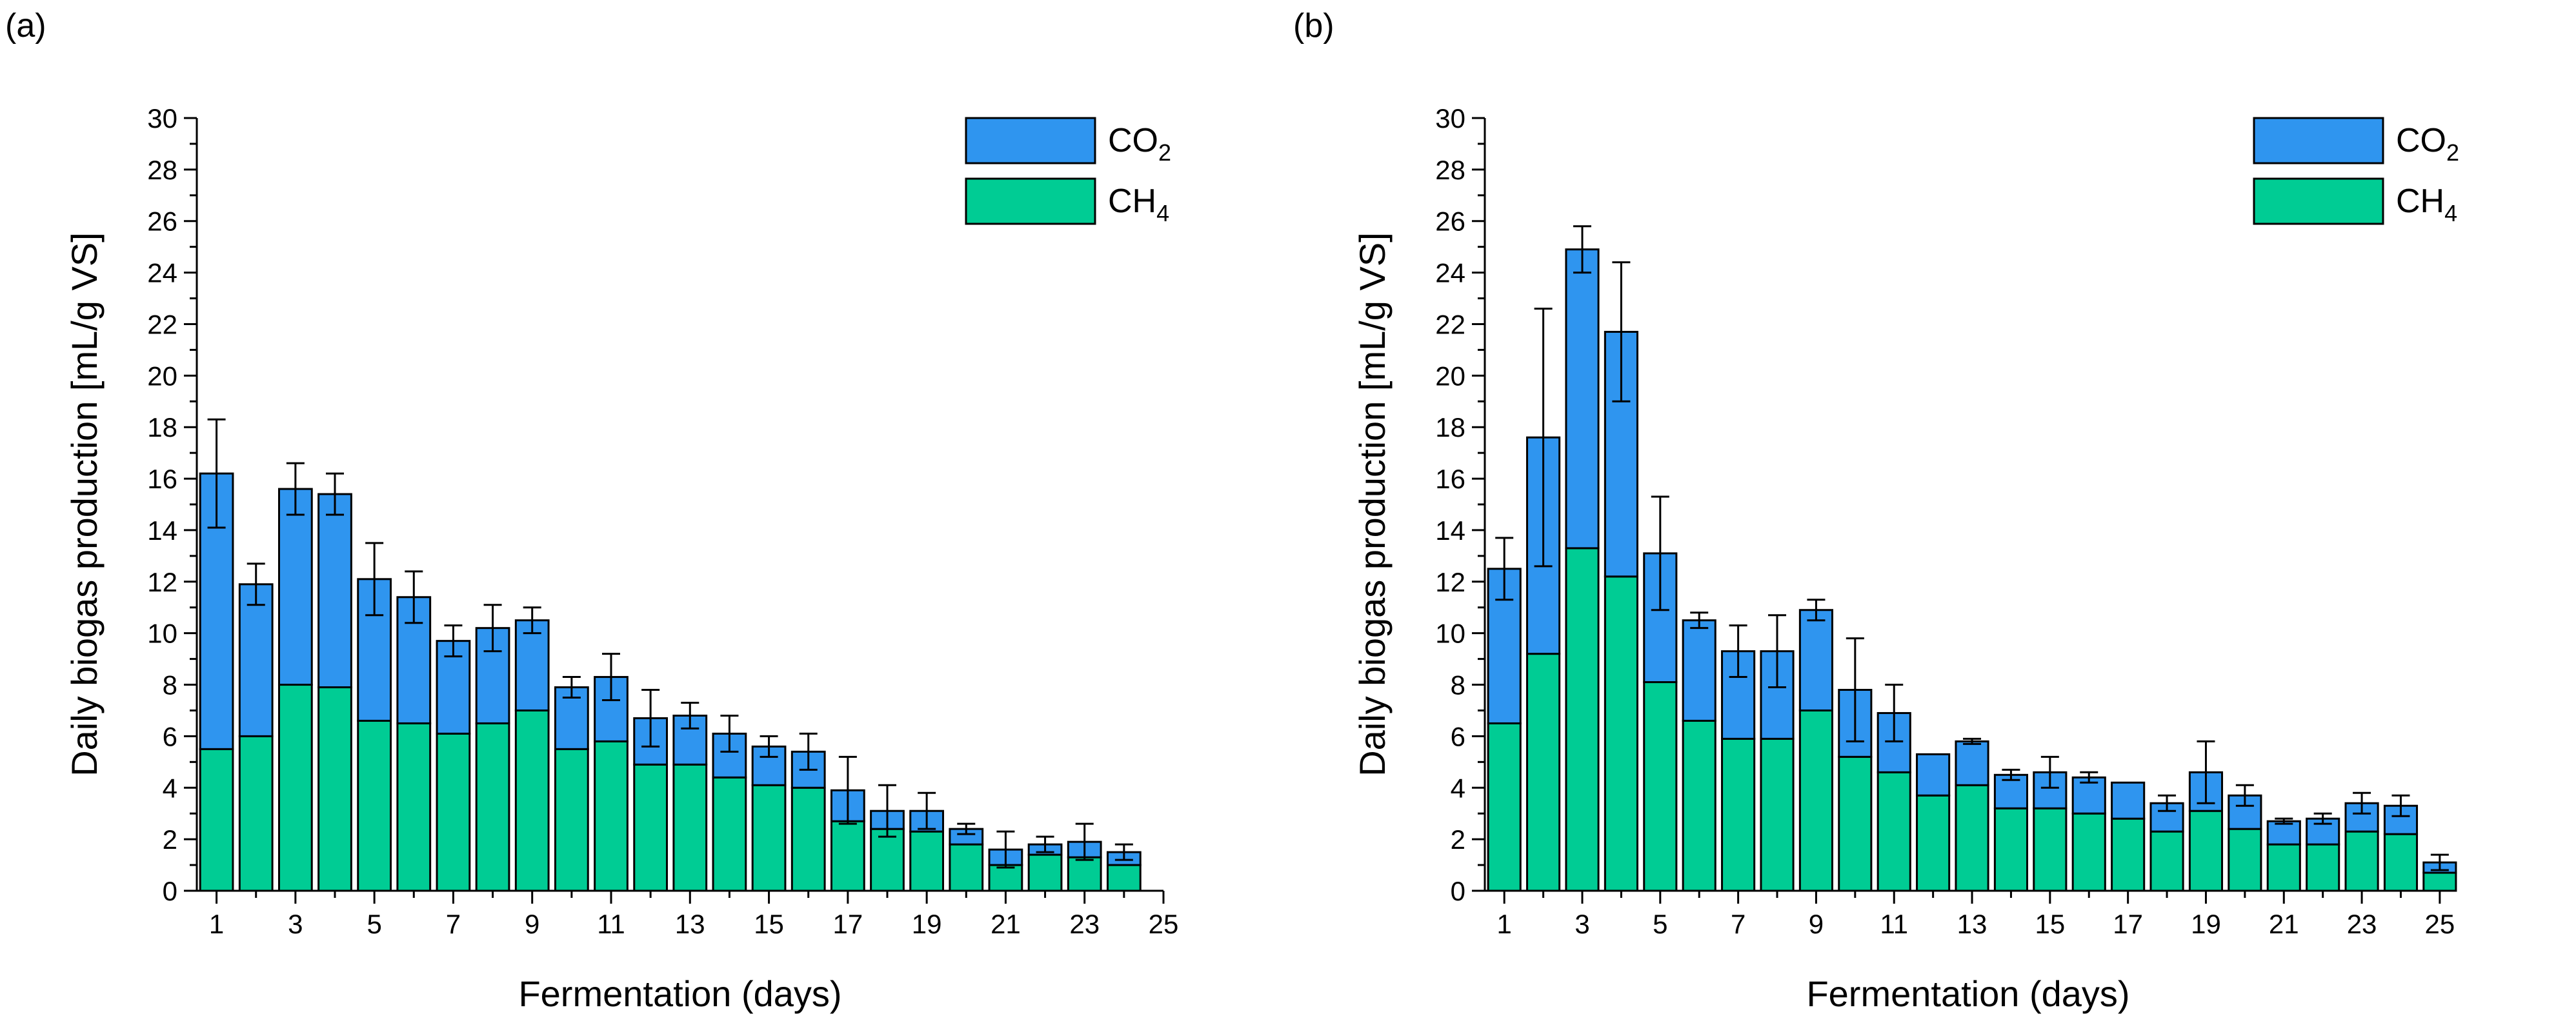 This screenshot has height=1023, width=2576. Describe the element at coordinates (1313, 26) in the screenshot. I see `panel-label: (b)` at that location.